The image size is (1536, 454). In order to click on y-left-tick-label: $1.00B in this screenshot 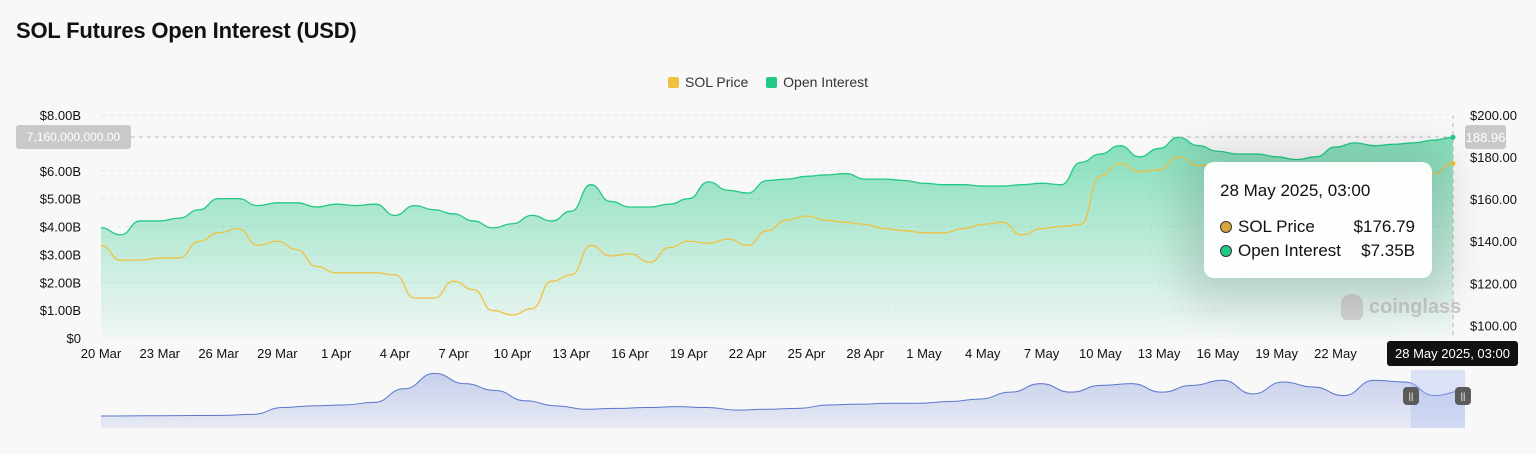, I will do `click(60, 310)`.